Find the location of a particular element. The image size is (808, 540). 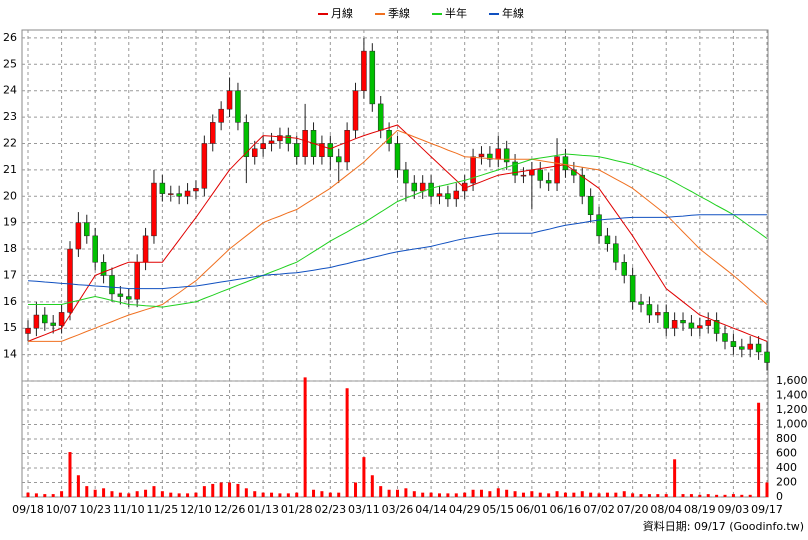

y-tick-label: 19 is located at coordinates (10, 222).